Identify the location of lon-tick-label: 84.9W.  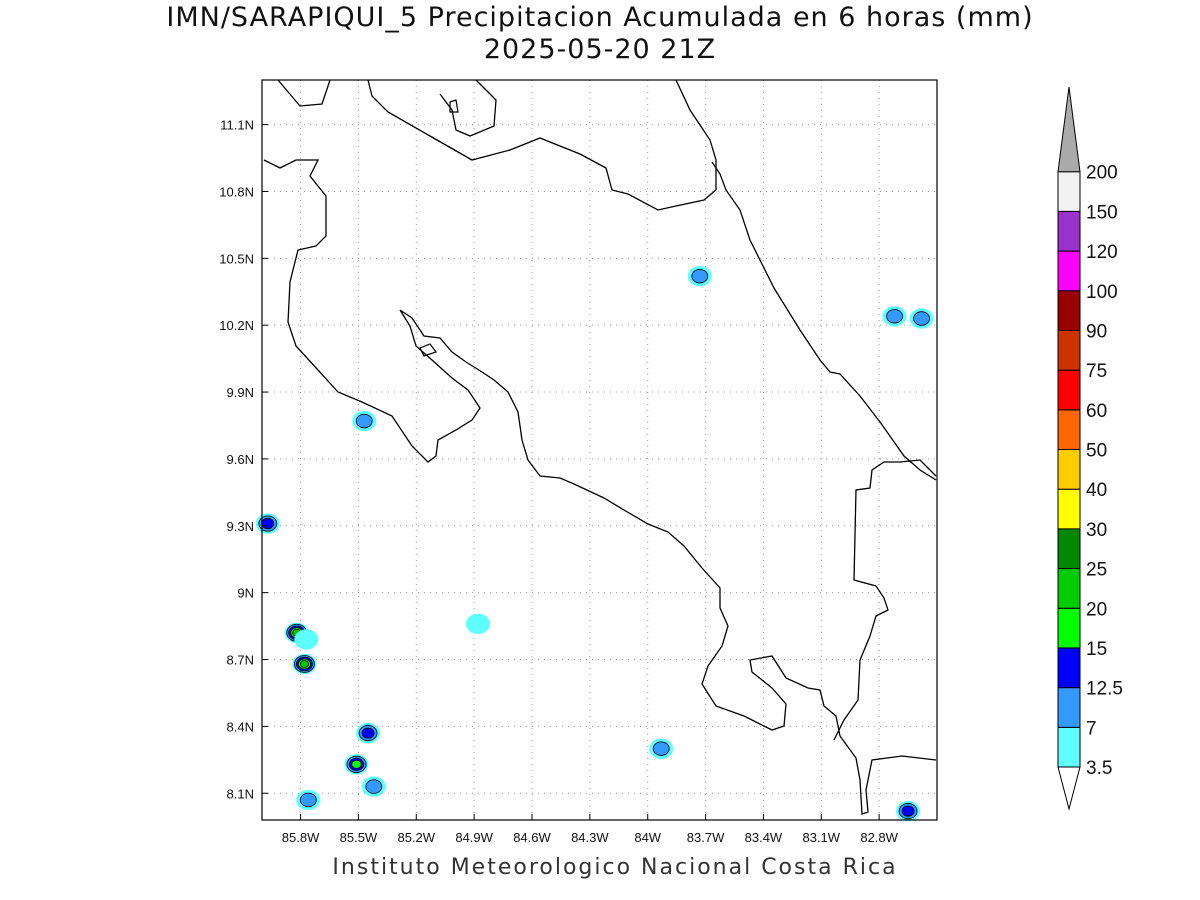
(474, 837).